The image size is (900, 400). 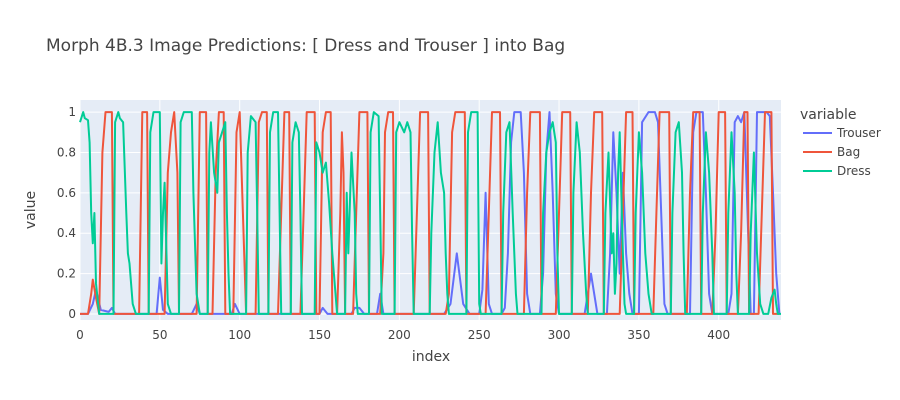 What do you see at coordinates (718, 335) in the screenshot?
I see `x-tick-label: 400` at bounding box center [718, 335].